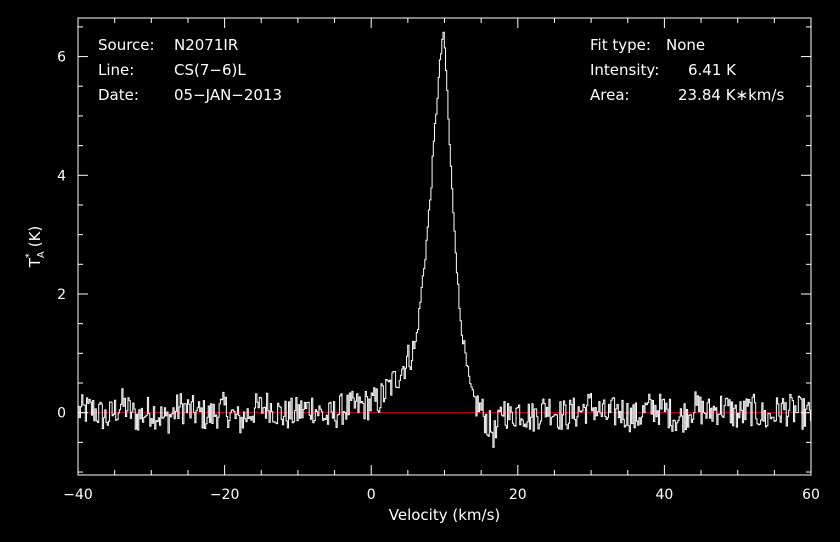  Describe the element at coordinates (116, 70) in the screenshot. I see `line-label: Line:` at that location.